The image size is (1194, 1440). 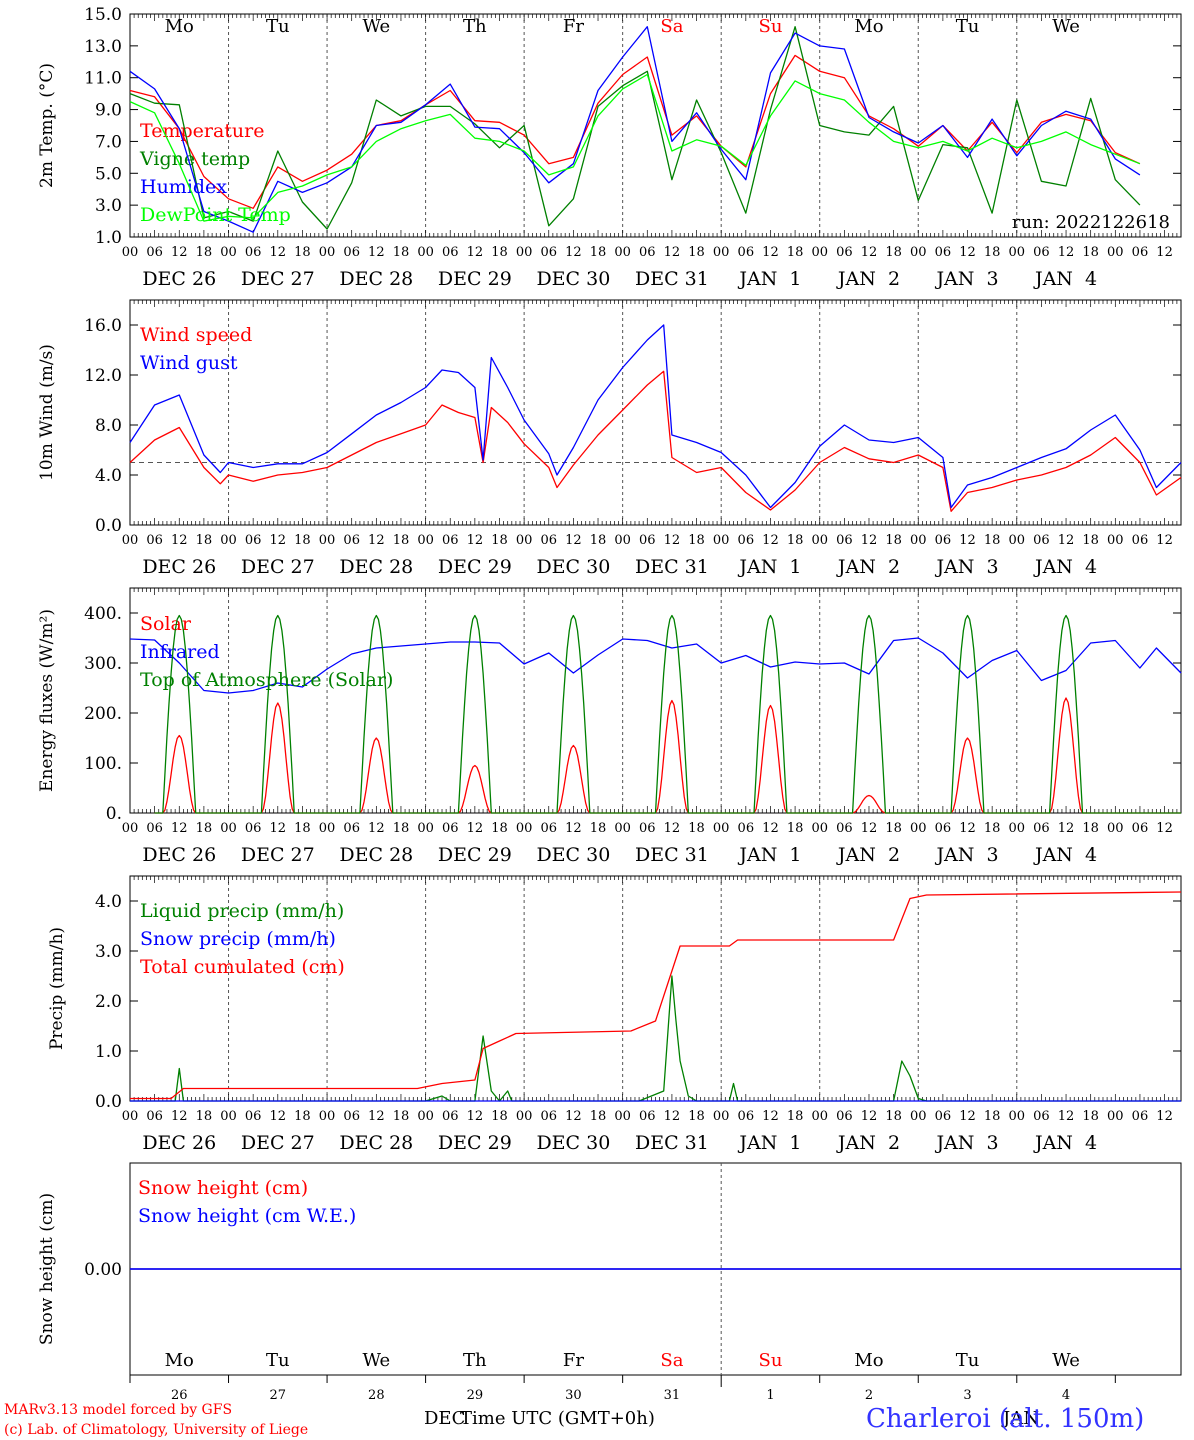 I want to click on weekday-label: Th, so click(x=475, y=26).